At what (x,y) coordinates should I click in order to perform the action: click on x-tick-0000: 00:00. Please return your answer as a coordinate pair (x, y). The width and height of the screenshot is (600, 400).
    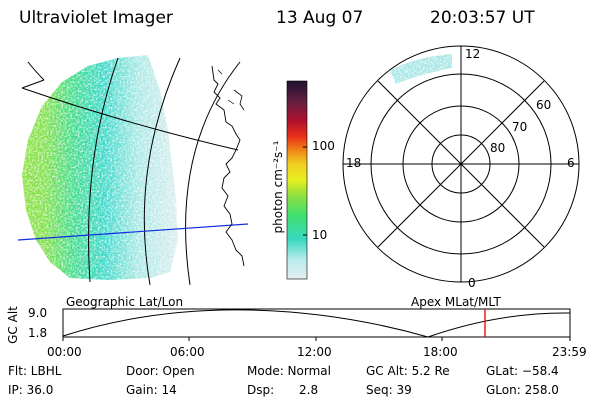
    Looking at the image, I should click on (64, 352).